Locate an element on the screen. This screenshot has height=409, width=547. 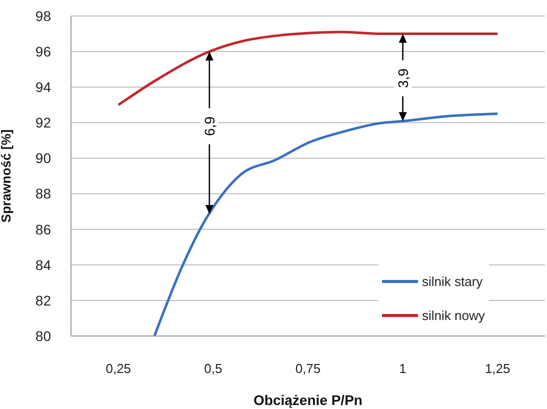
y-tick-label: 88 is located at coordinates (43, 194).